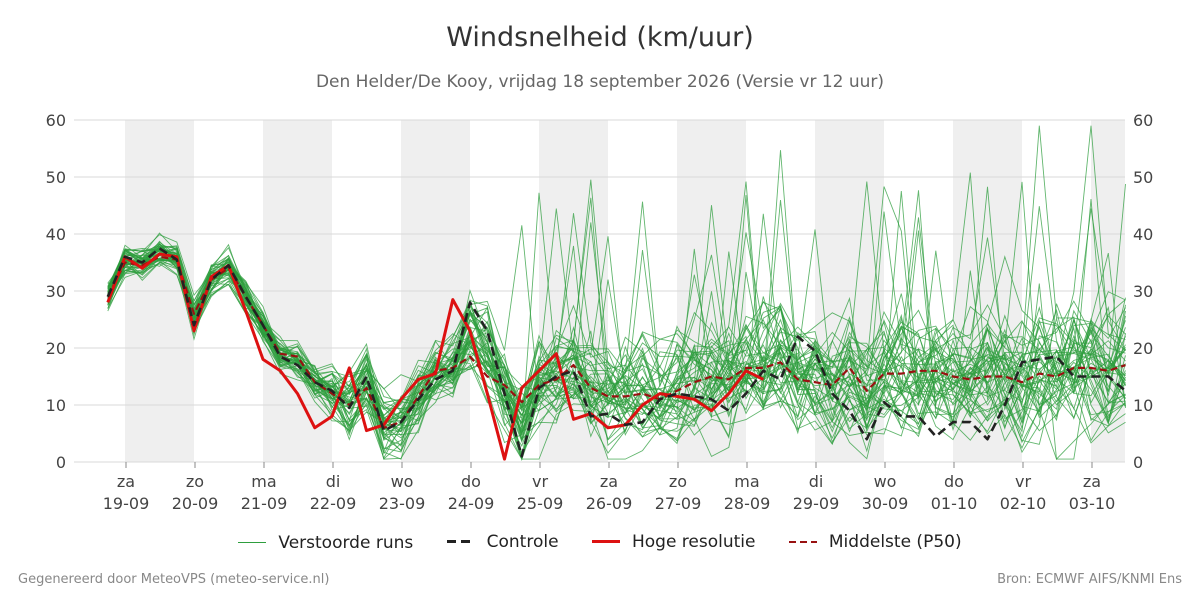 This screenshot has height=600, width=1200. I want to click on legend-item-controle: Controle, so click(502, 541).